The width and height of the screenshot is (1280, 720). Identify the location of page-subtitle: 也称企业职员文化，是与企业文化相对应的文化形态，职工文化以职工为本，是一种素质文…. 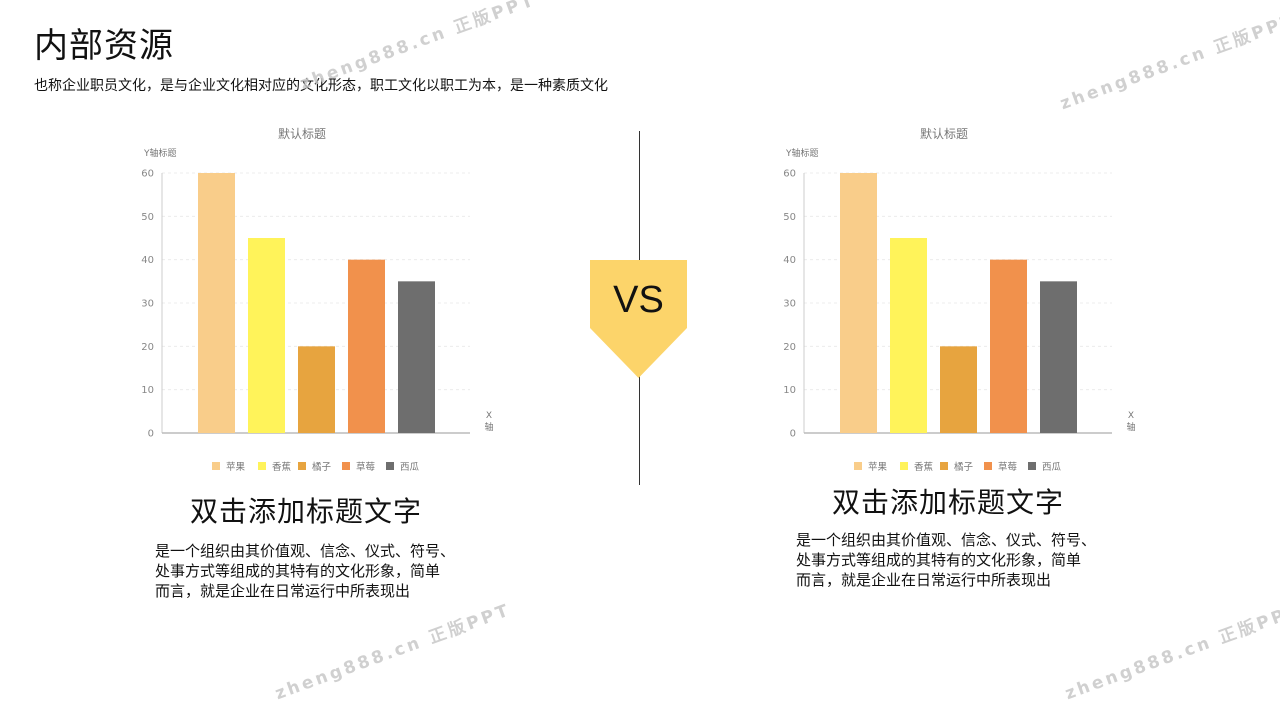
(321, 86).